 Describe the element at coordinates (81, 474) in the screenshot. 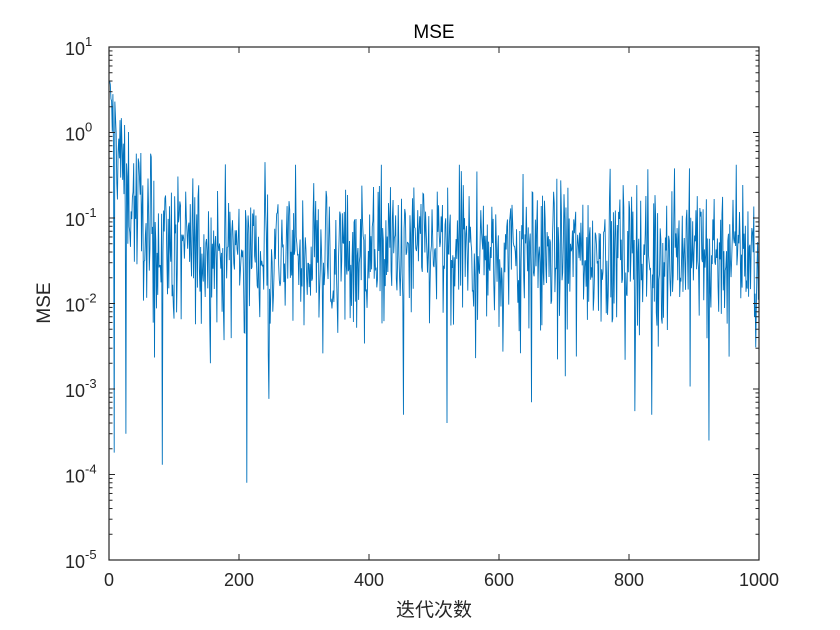

I see `y-tick-label: 10⁻⁴` at that location.